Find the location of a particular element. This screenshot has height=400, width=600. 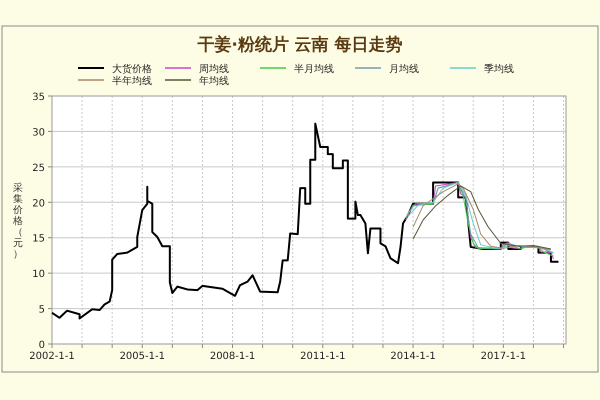

x-tick-label: 2017-1-1 is located at coordinates (503, 356).